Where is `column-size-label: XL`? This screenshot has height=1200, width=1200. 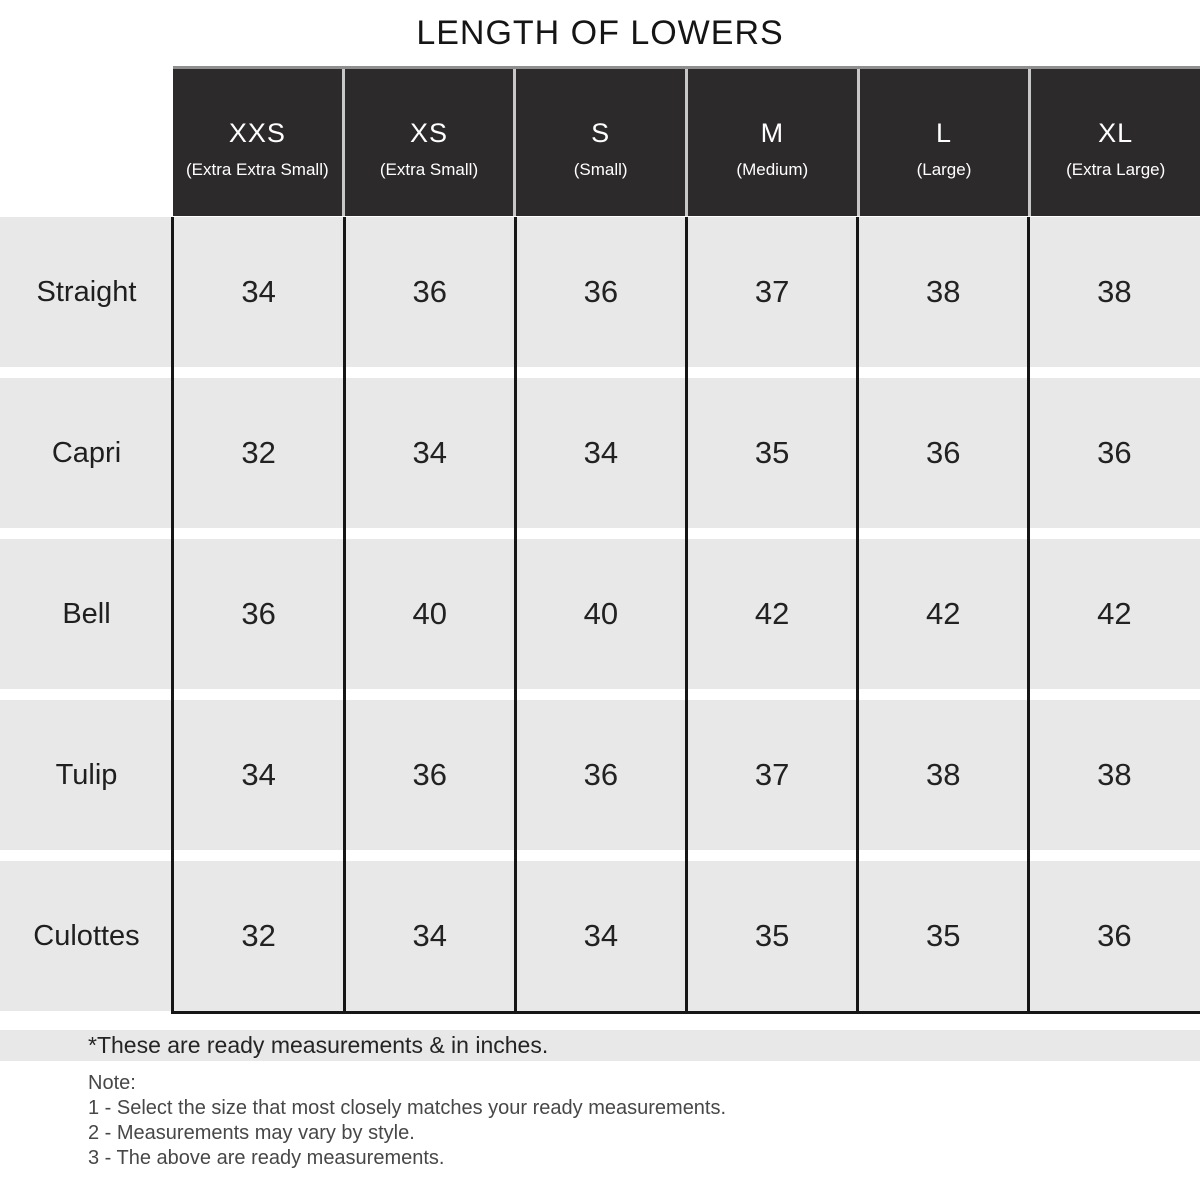
column-size-label: XL is located at coordinates (1116, 132).